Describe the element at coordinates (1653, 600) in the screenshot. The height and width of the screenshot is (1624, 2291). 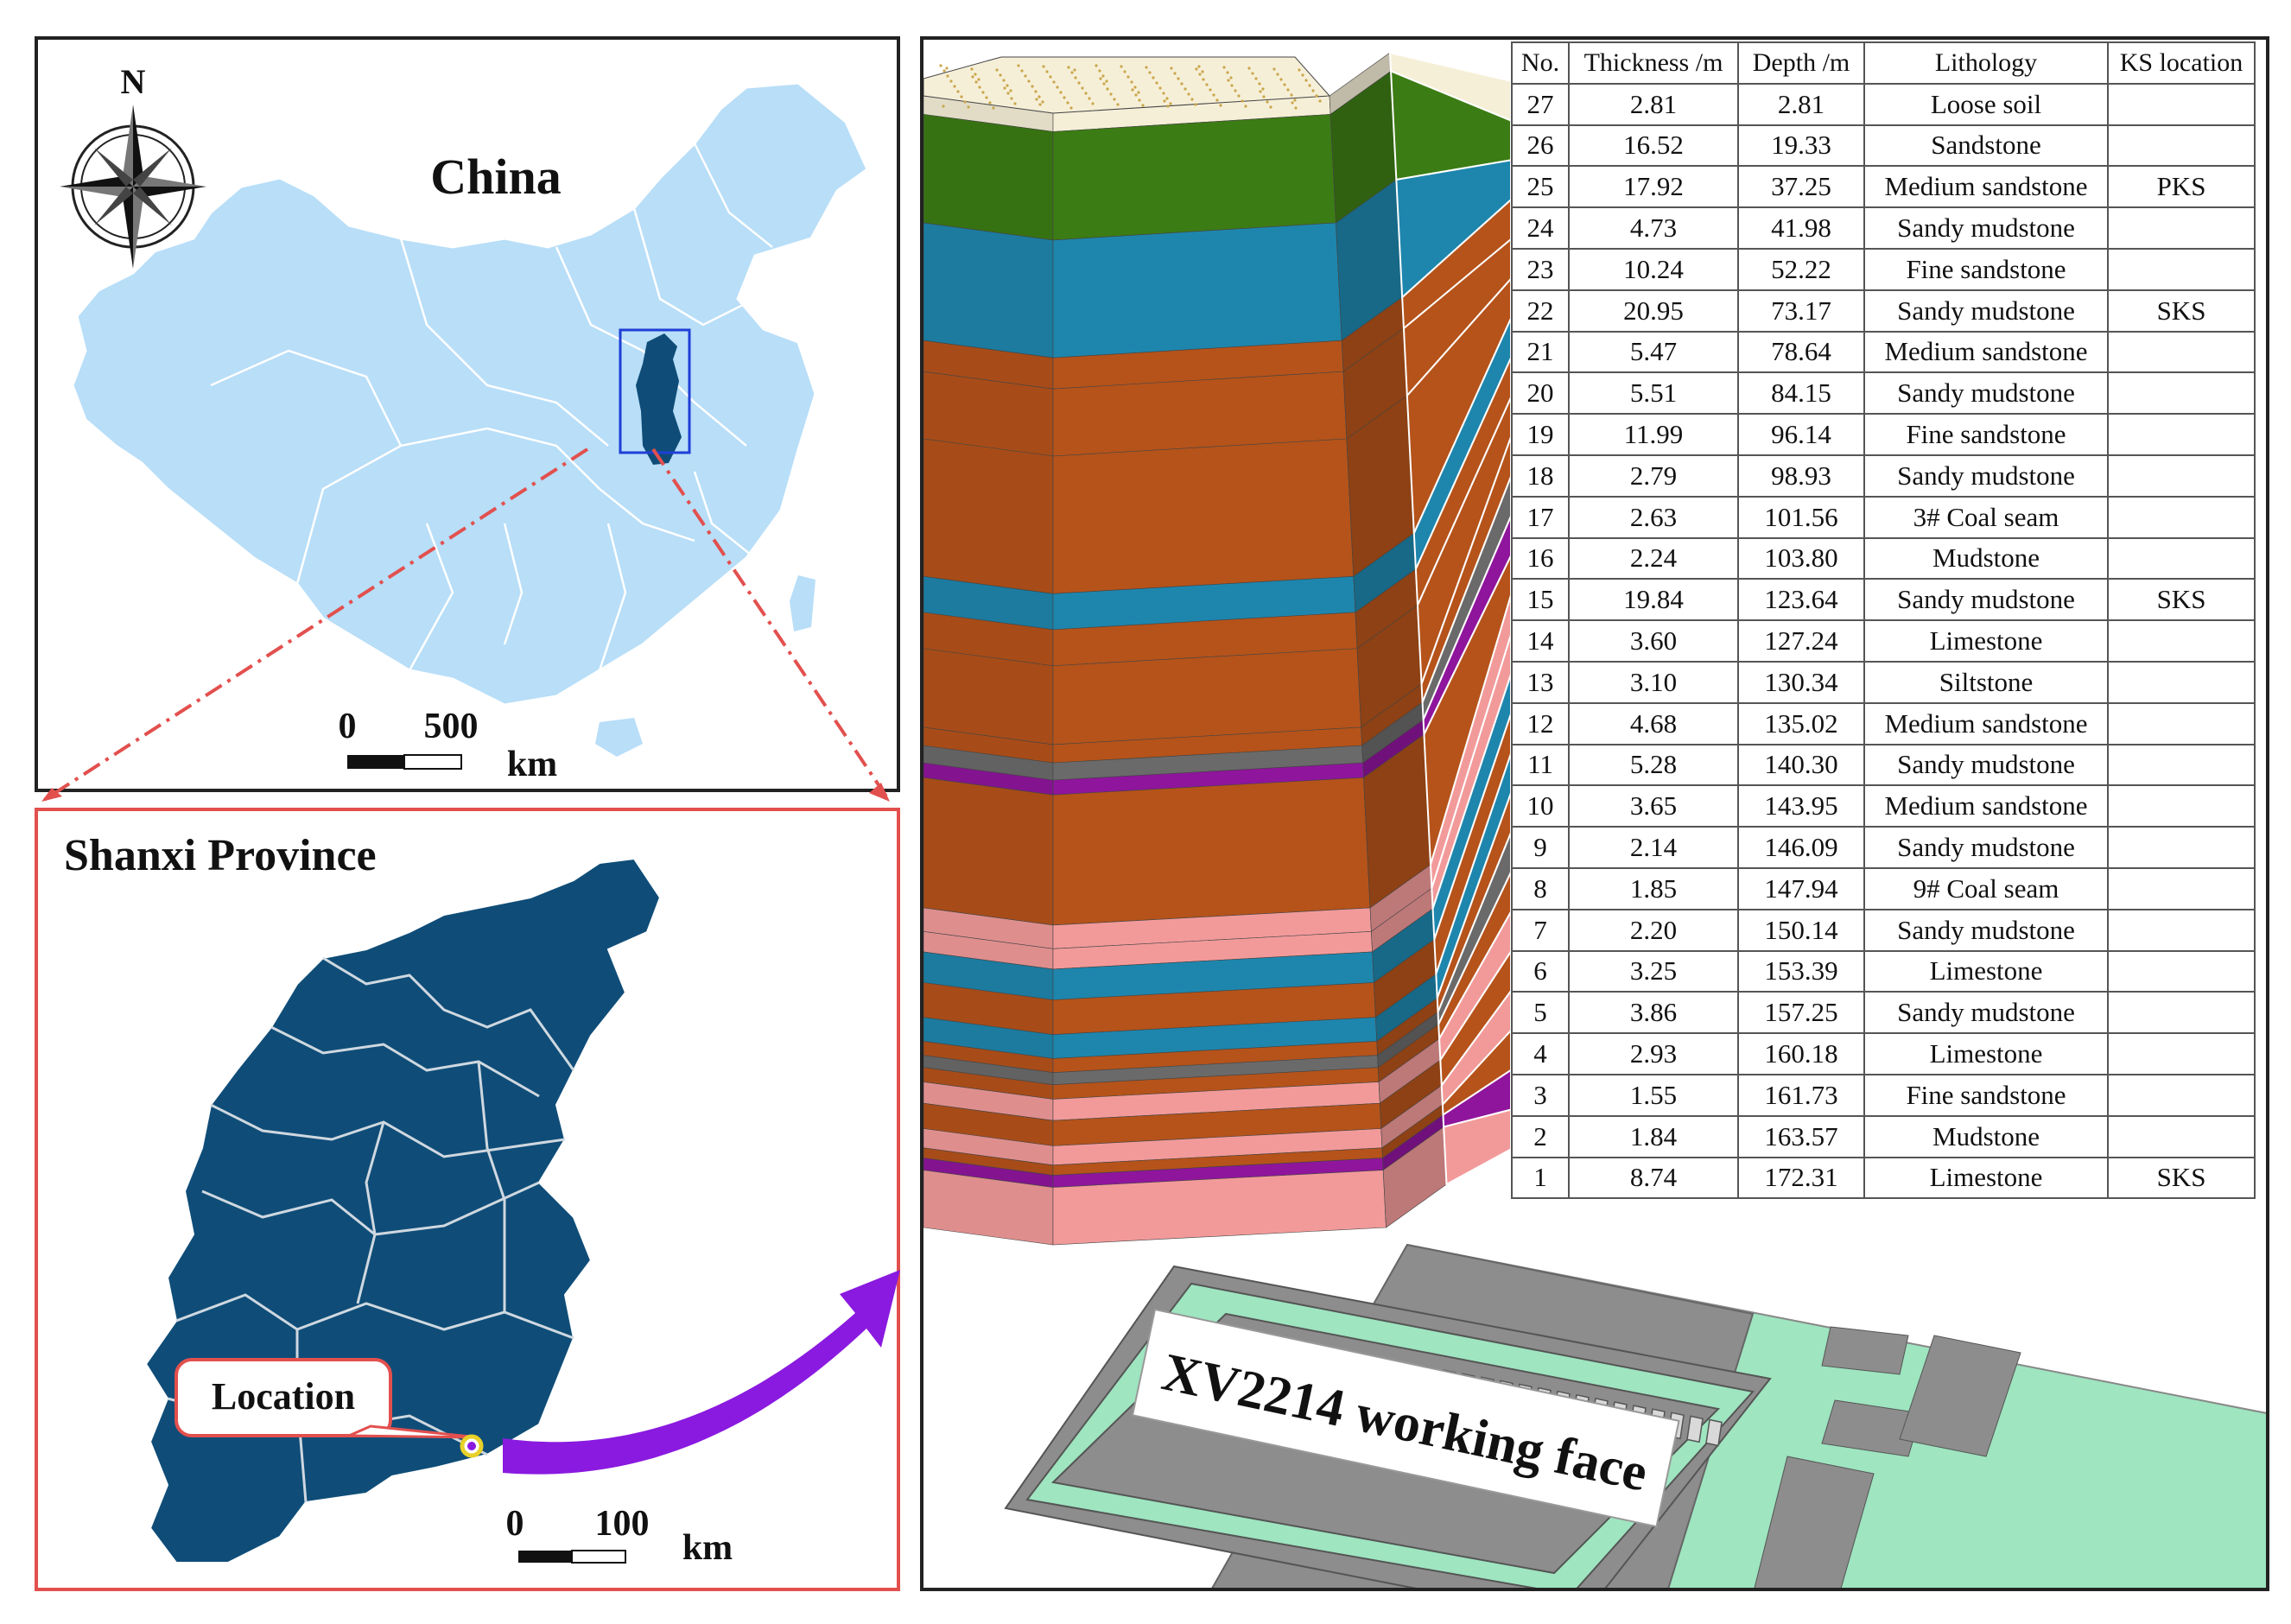
I see `cell-thickness: 19.84` at that location.